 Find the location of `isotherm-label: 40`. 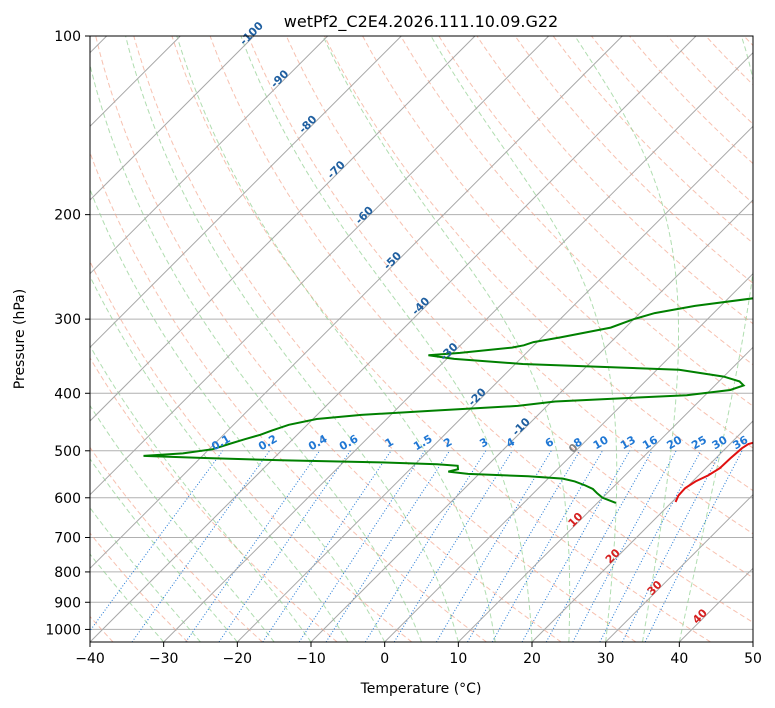

isotherm-label: 40 is located at coordinates (700, 616).